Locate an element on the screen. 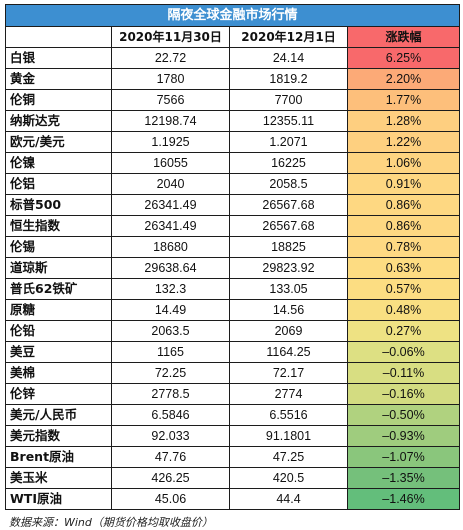 This screenshot has width=463, height=530. row-value-dec1: 1819.2 is located at coordinates (288, 79).